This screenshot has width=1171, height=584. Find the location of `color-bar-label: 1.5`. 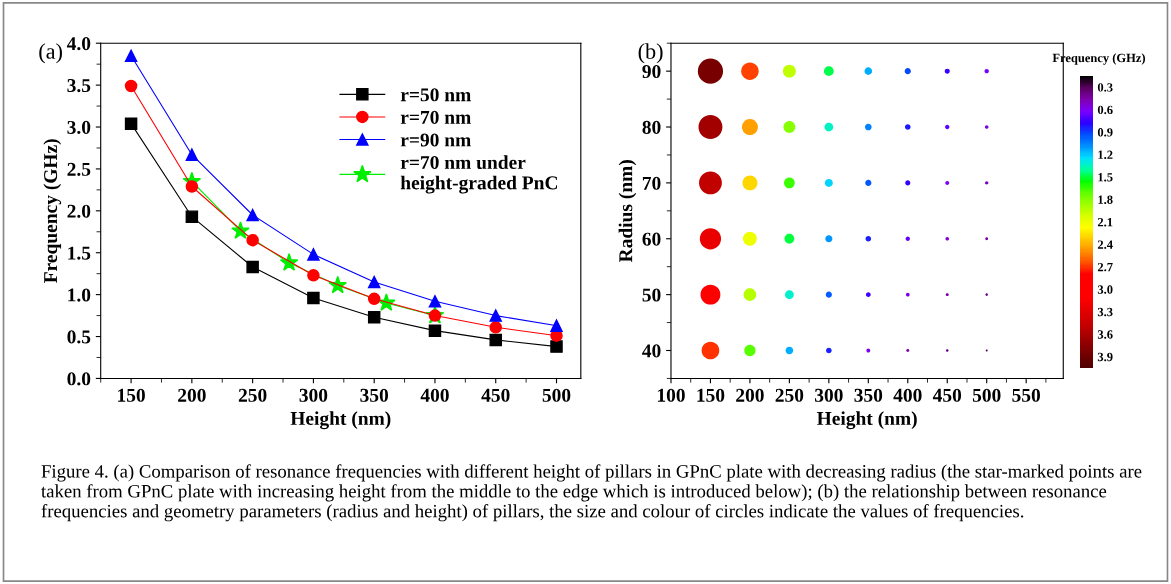

color-bar-label: 1.5 is located at coordinates (1105, 177).